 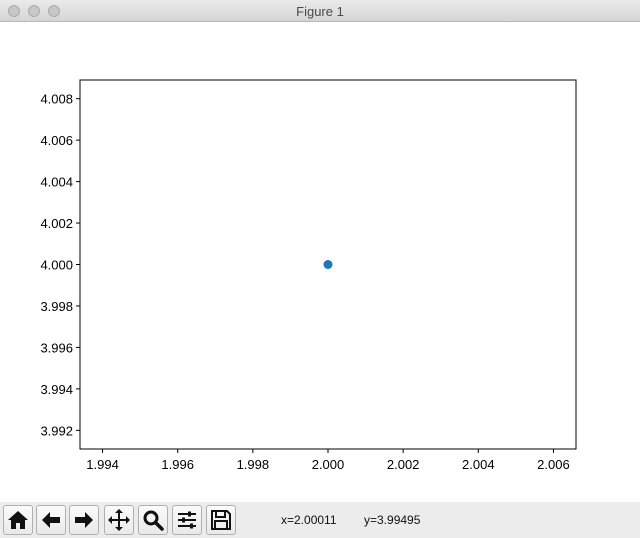 I want to click on home-button, so click(x=18, y=520).